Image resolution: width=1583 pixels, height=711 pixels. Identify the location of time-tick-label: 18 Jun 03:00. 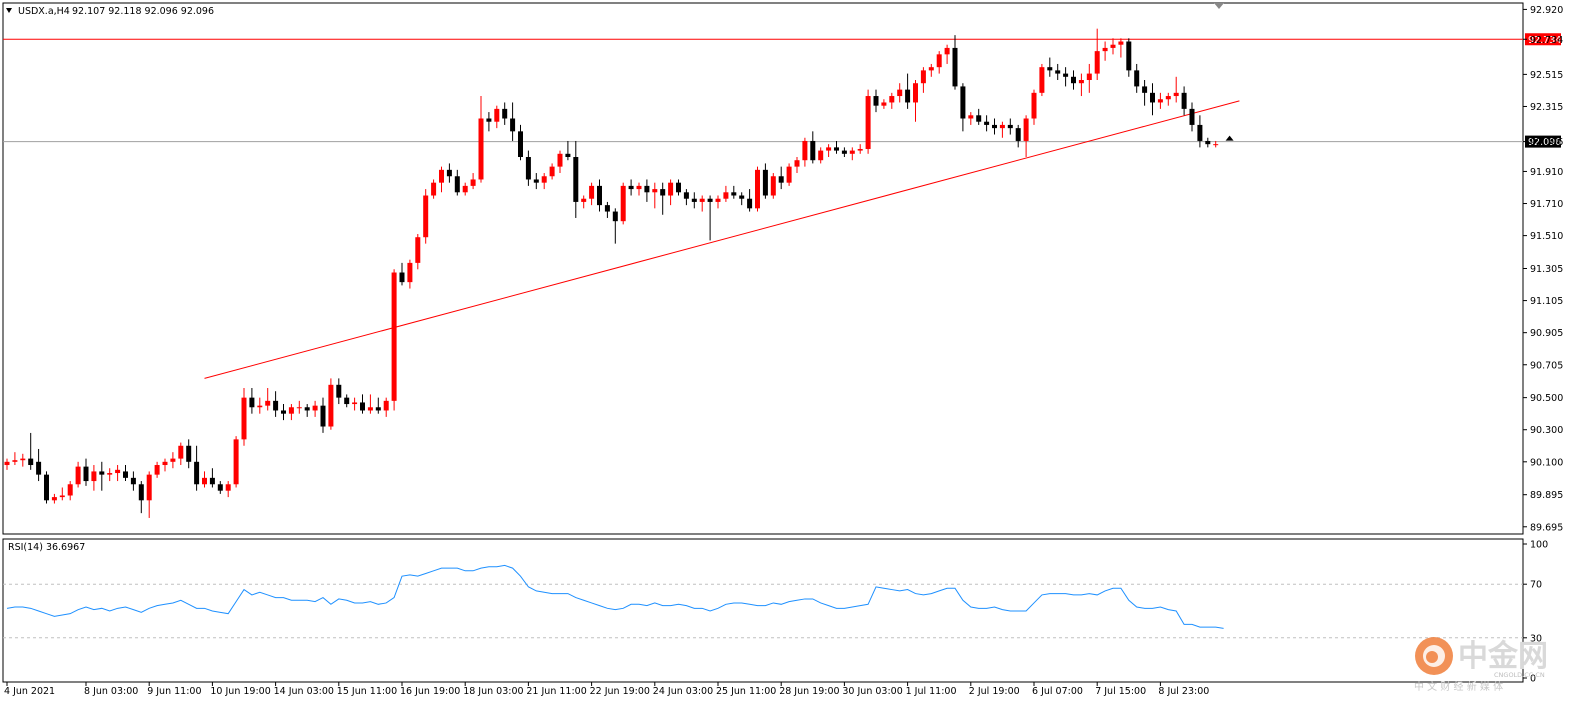
(493, 691).